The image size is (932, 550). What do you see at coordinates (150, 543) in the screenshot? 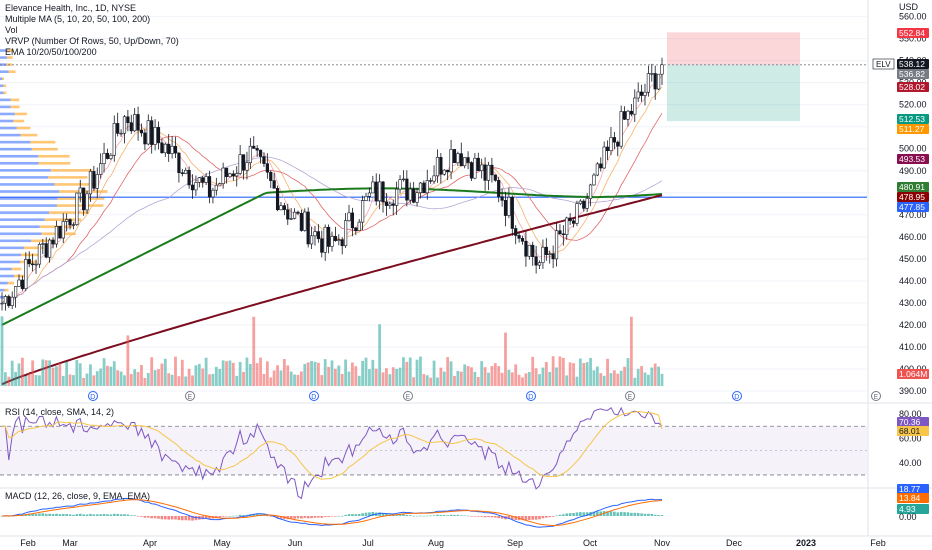
I see `time-tick-label: Apr` at bounding box center [150, 543].